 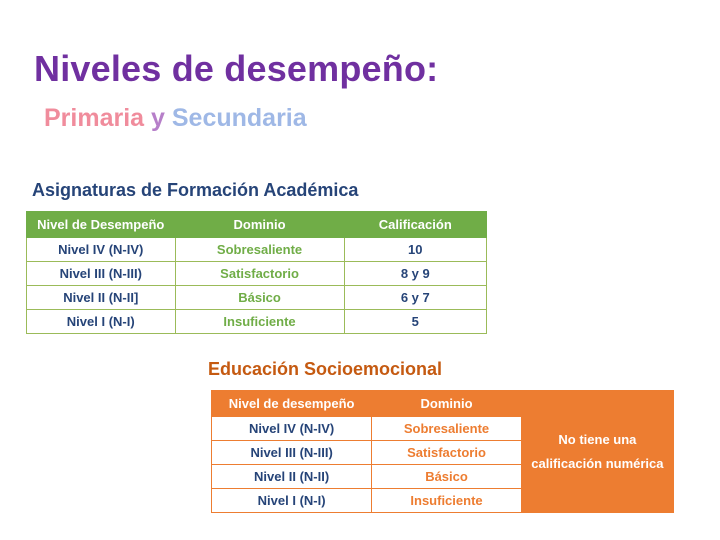 I want to click on subtitle-secundaria: Secundaria, so click(x=239, y=118).